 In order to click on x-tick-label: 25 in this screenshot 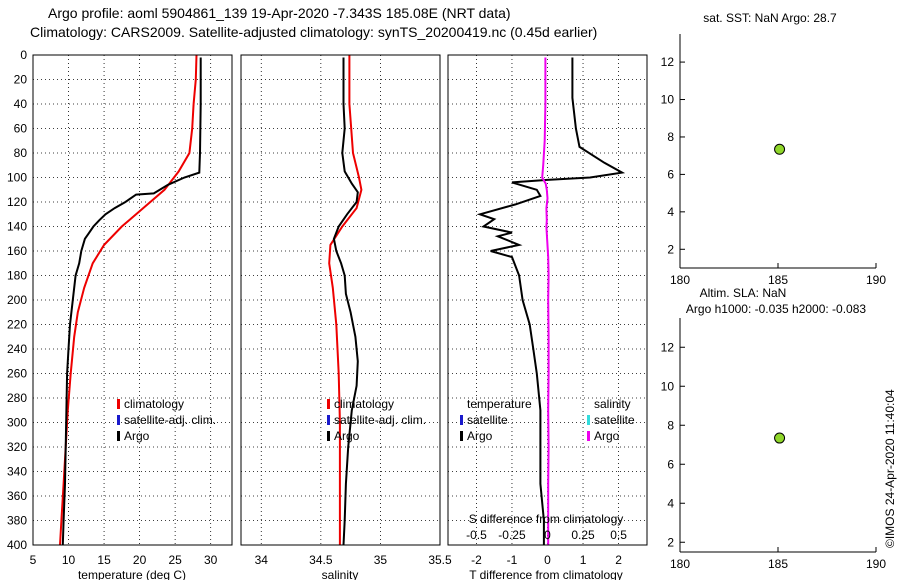, I will do `click(175, 560)`.